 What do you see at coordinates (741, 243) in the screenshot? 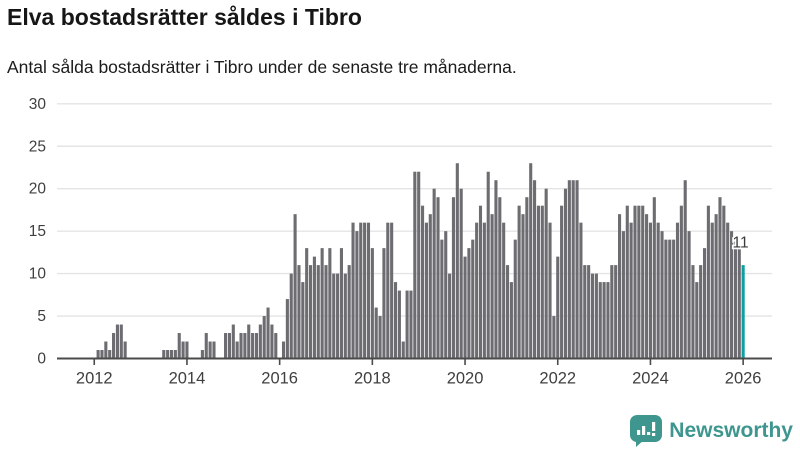
I see `highlight-value-label: 11` at bounding box center [741, 243].